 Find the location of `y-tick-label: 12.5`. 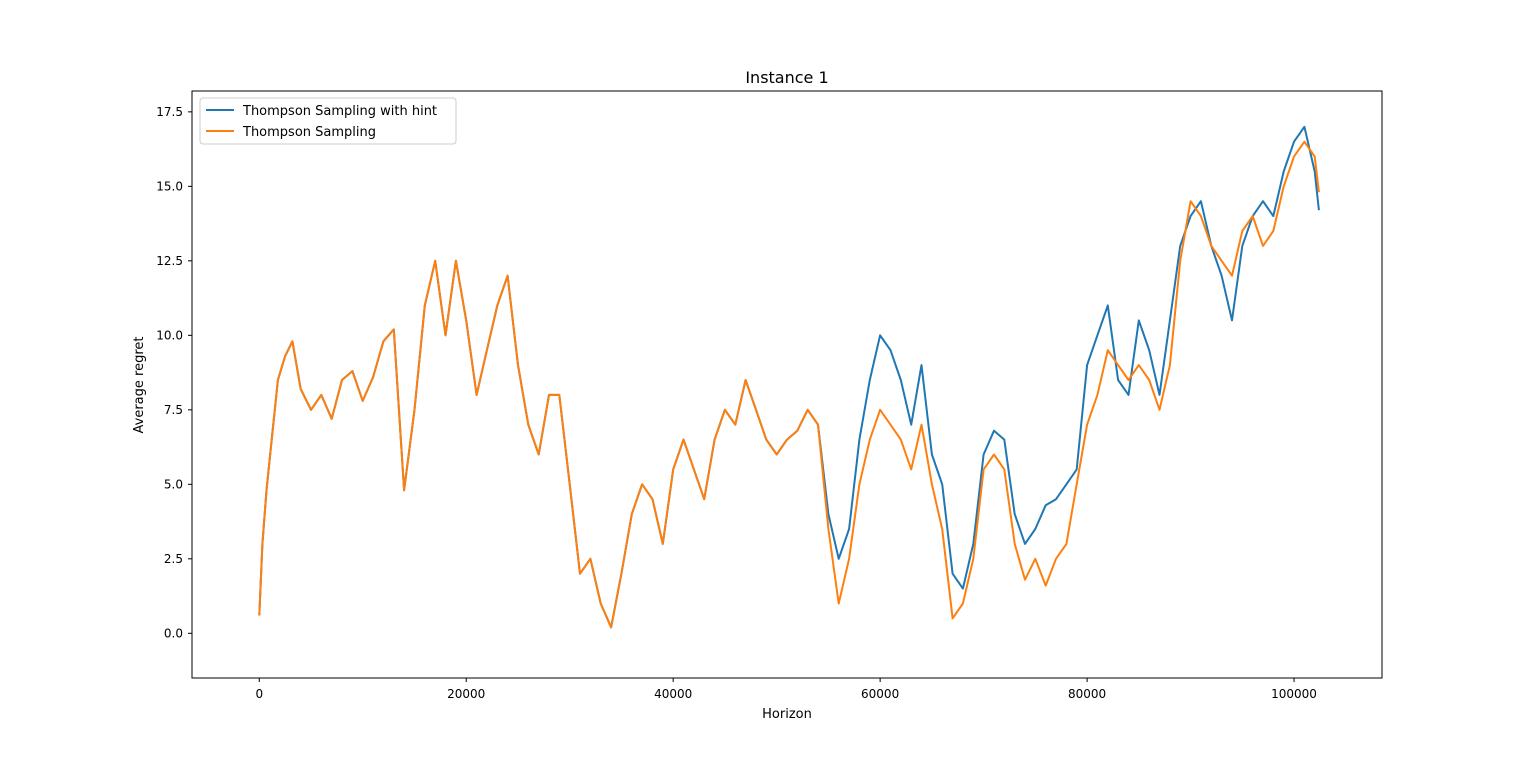

y-tick-label: 12.5 is located at coordinates (169, 261).